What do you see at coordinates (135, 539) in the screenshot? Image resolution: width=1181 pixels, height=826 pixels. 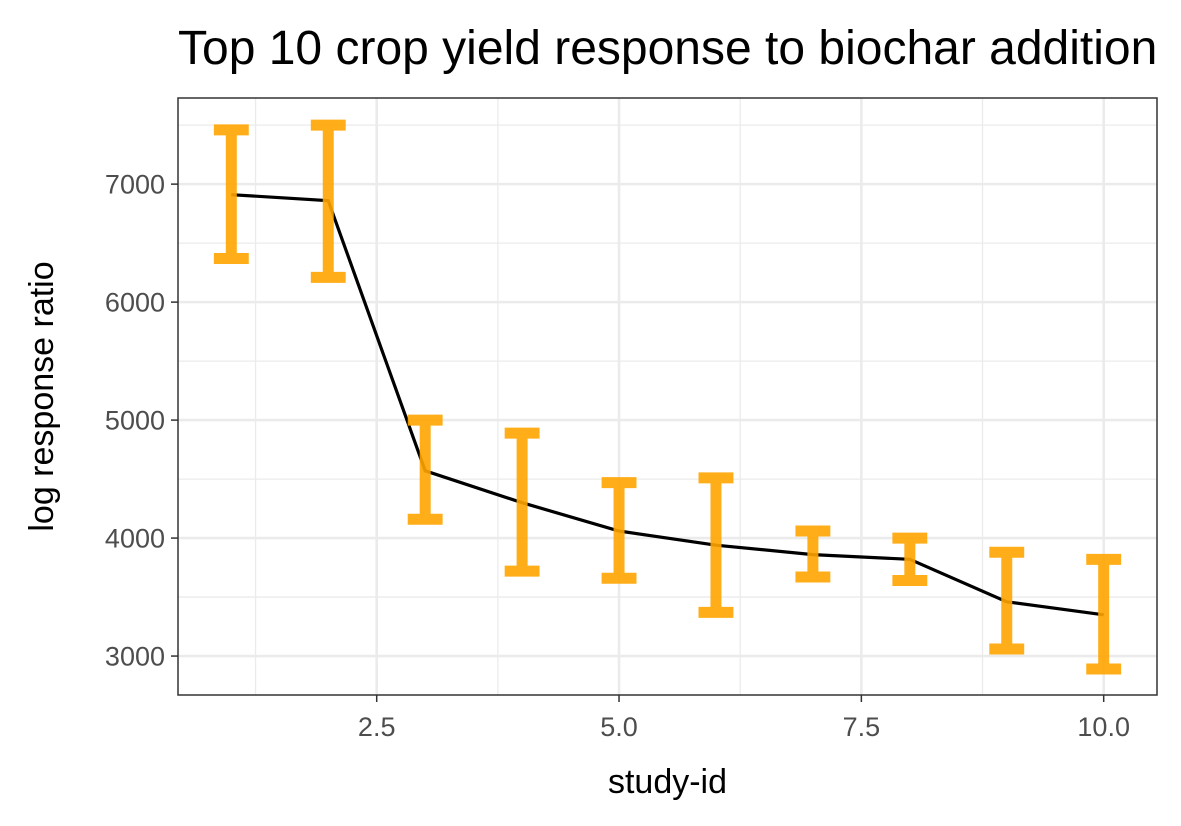 I see `y-tick-label: 4000` at bounding box center [135, 539].